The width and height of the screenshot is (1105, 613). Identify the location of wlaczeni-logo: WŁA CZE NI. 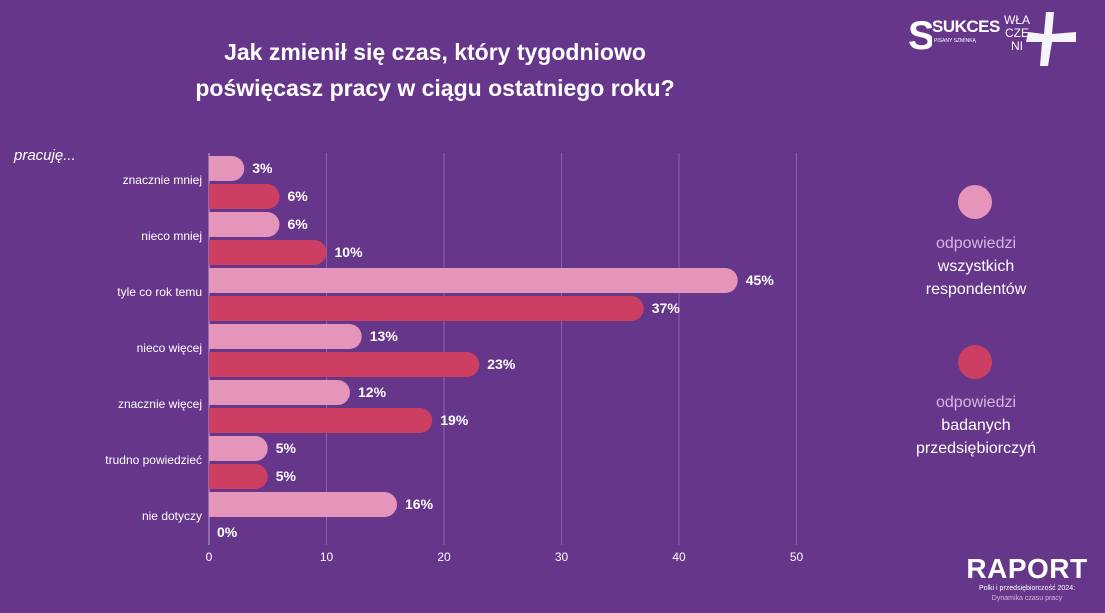
(1041, 40).